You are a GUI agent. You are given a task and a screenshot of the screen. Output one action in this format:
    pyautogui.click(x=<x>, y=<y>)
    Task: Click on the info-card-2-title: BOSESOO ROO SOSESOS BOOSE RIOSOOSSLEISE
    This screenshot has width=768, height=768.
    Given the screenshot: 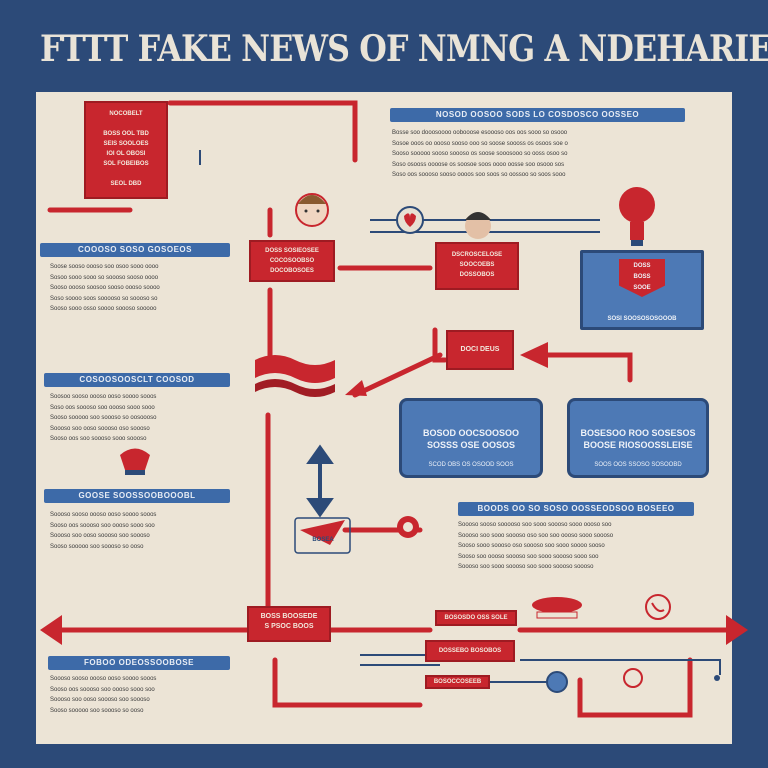 What is the action you would take?
    pyautogui.click(x=638, y=439)
    